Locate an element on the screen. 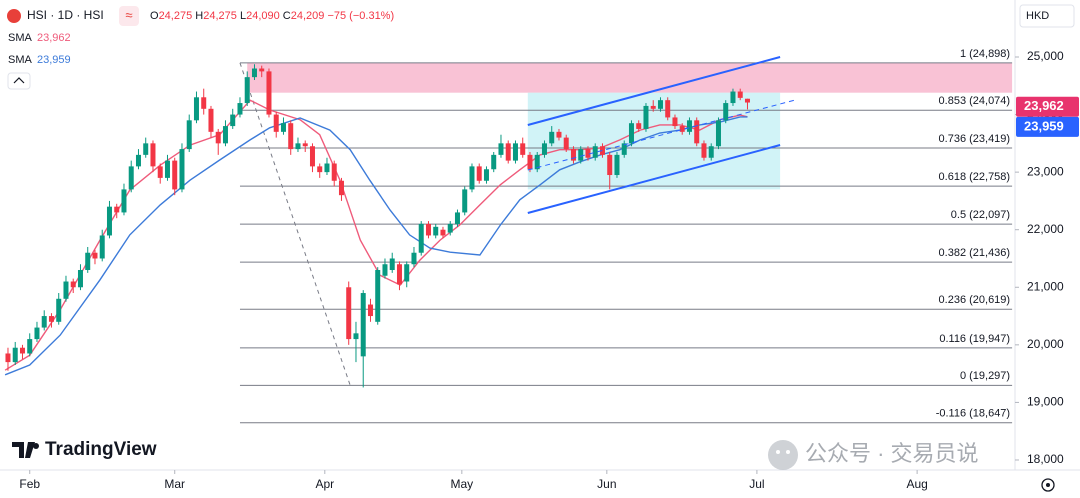 The height and width of the screenshot is (498, 1080). settings-icon is located at coordinates (1048, 485).